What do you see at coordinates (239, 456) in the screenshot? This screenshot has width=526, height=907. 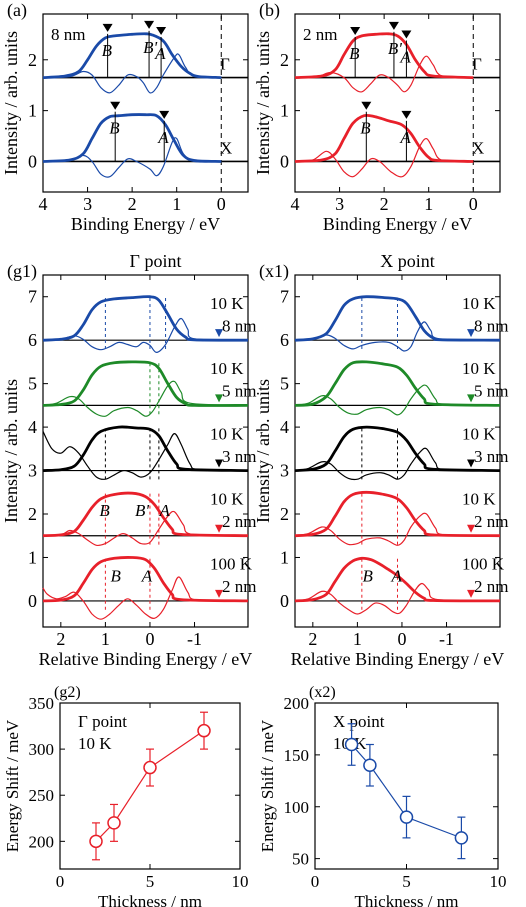 I see `thickness-label: 3 nm` at bounding box center [239, 456].